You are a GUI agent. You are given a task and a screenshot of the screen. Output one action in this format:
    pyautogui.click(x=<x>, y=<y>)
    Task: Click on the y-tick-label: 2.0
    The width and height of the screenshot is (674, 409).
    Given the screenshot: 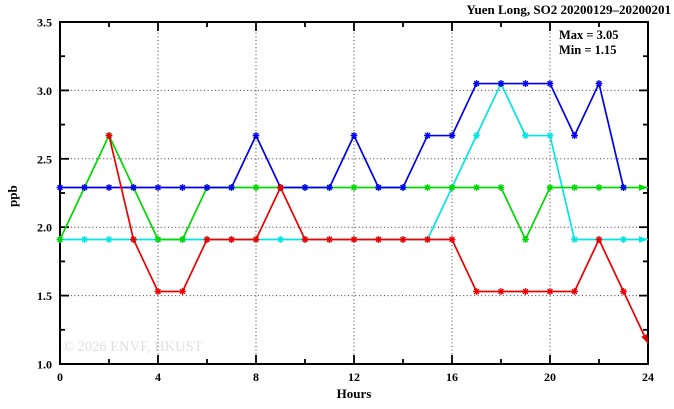 What is the action you would take?
    pyautogui.click(x=44, y=228)
    